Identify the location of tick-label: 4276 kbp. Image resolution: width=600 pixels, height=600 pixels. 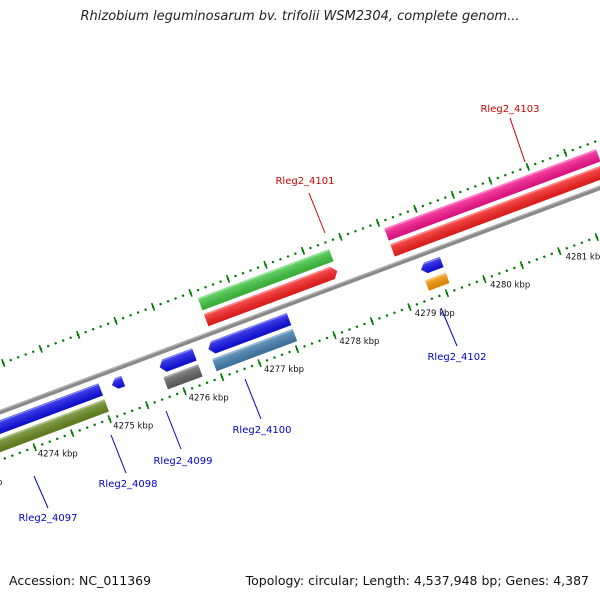
(209, 398).